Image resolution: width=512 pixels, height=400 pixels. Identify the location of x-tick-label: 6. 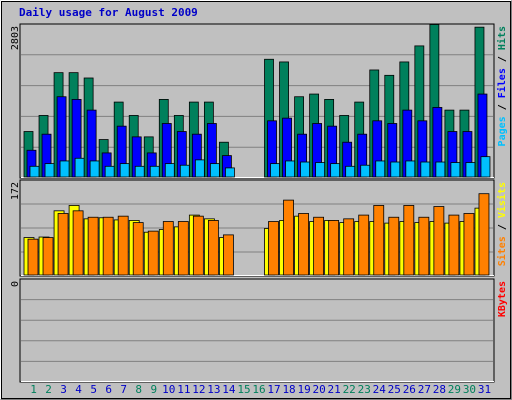
(108, 389).